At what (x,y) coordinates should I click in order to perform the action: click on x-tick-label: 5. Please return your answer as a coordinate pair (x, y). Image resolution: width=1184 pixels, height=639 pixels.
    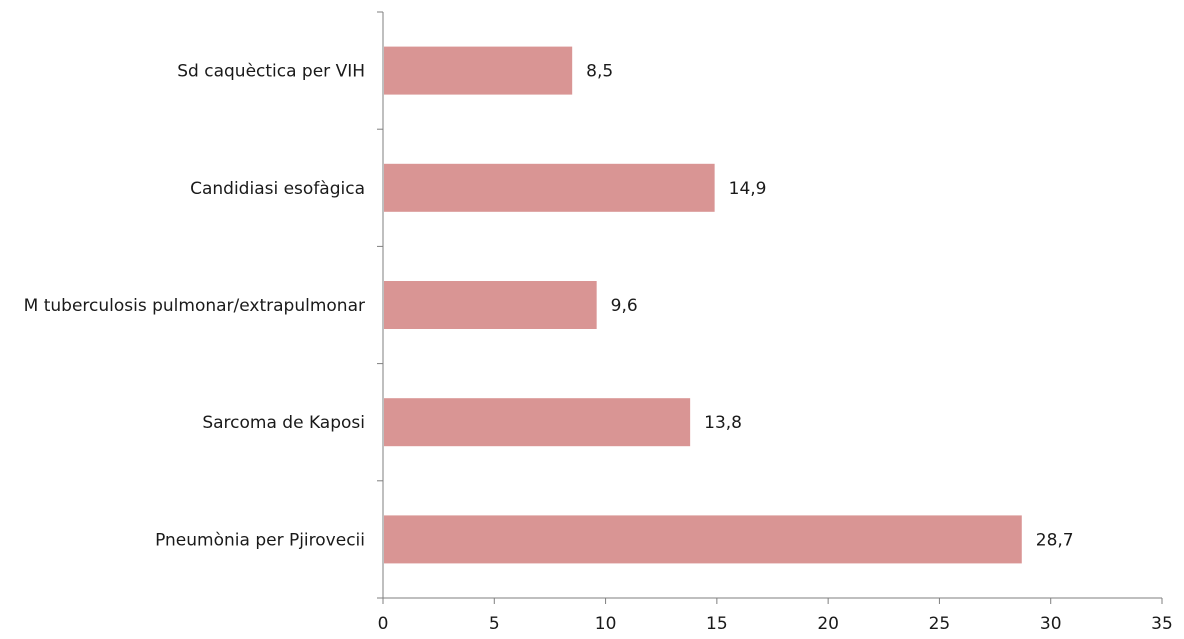
    Looking at the image, I should click on (494, 624).